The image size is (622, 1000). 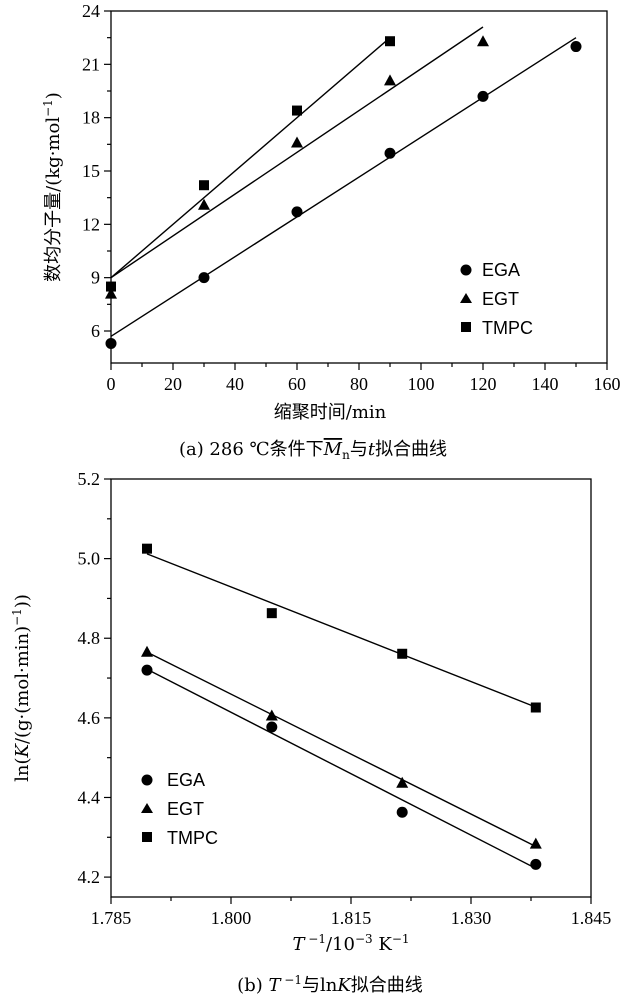 I want to click on a-y-tick-label: 18, so click(x=91, y=118).